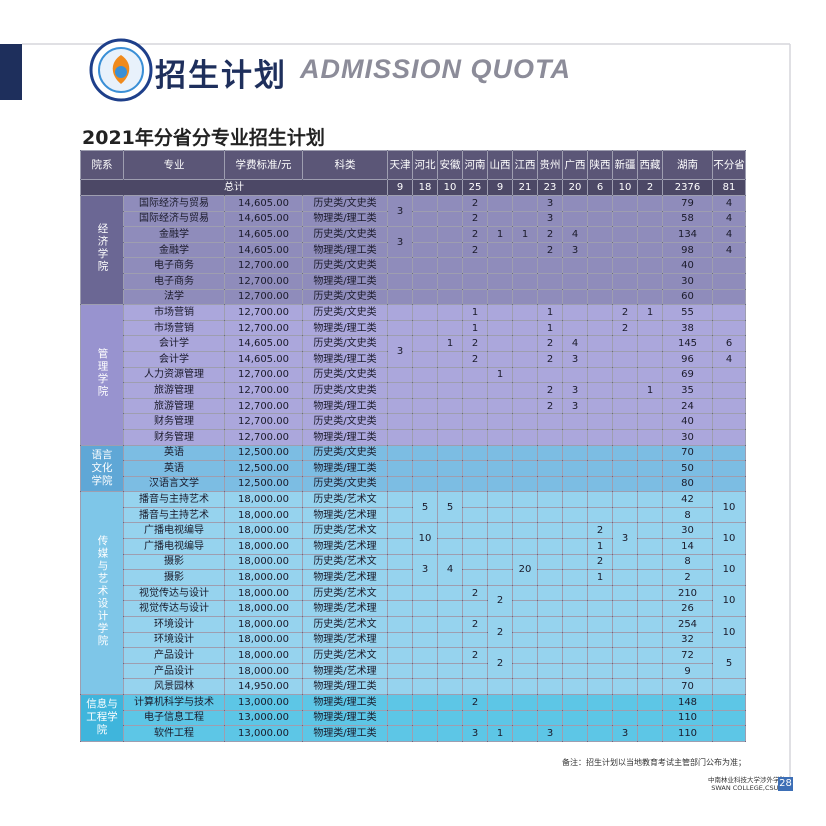 This screenshot has height=826, width=826. What do you see at coordinates (747, 780) in the screenshot?
I see `school-name: 中南林业科技大学涉外学院` at bounding box center [747, 780].